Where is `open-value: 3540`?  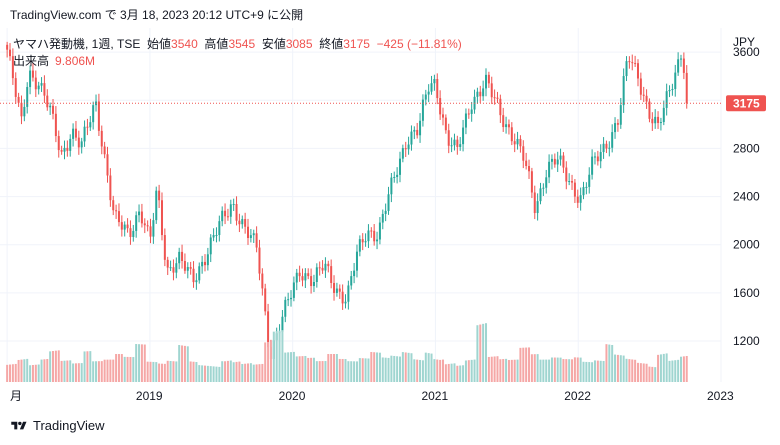 open-value: 3540 is located at coordinates (184, 44).